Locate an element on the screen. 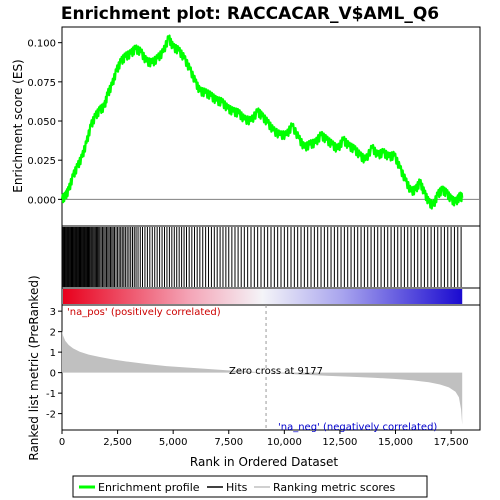  metric-y-tick-label: -1 is located at coordinates (51, 394).